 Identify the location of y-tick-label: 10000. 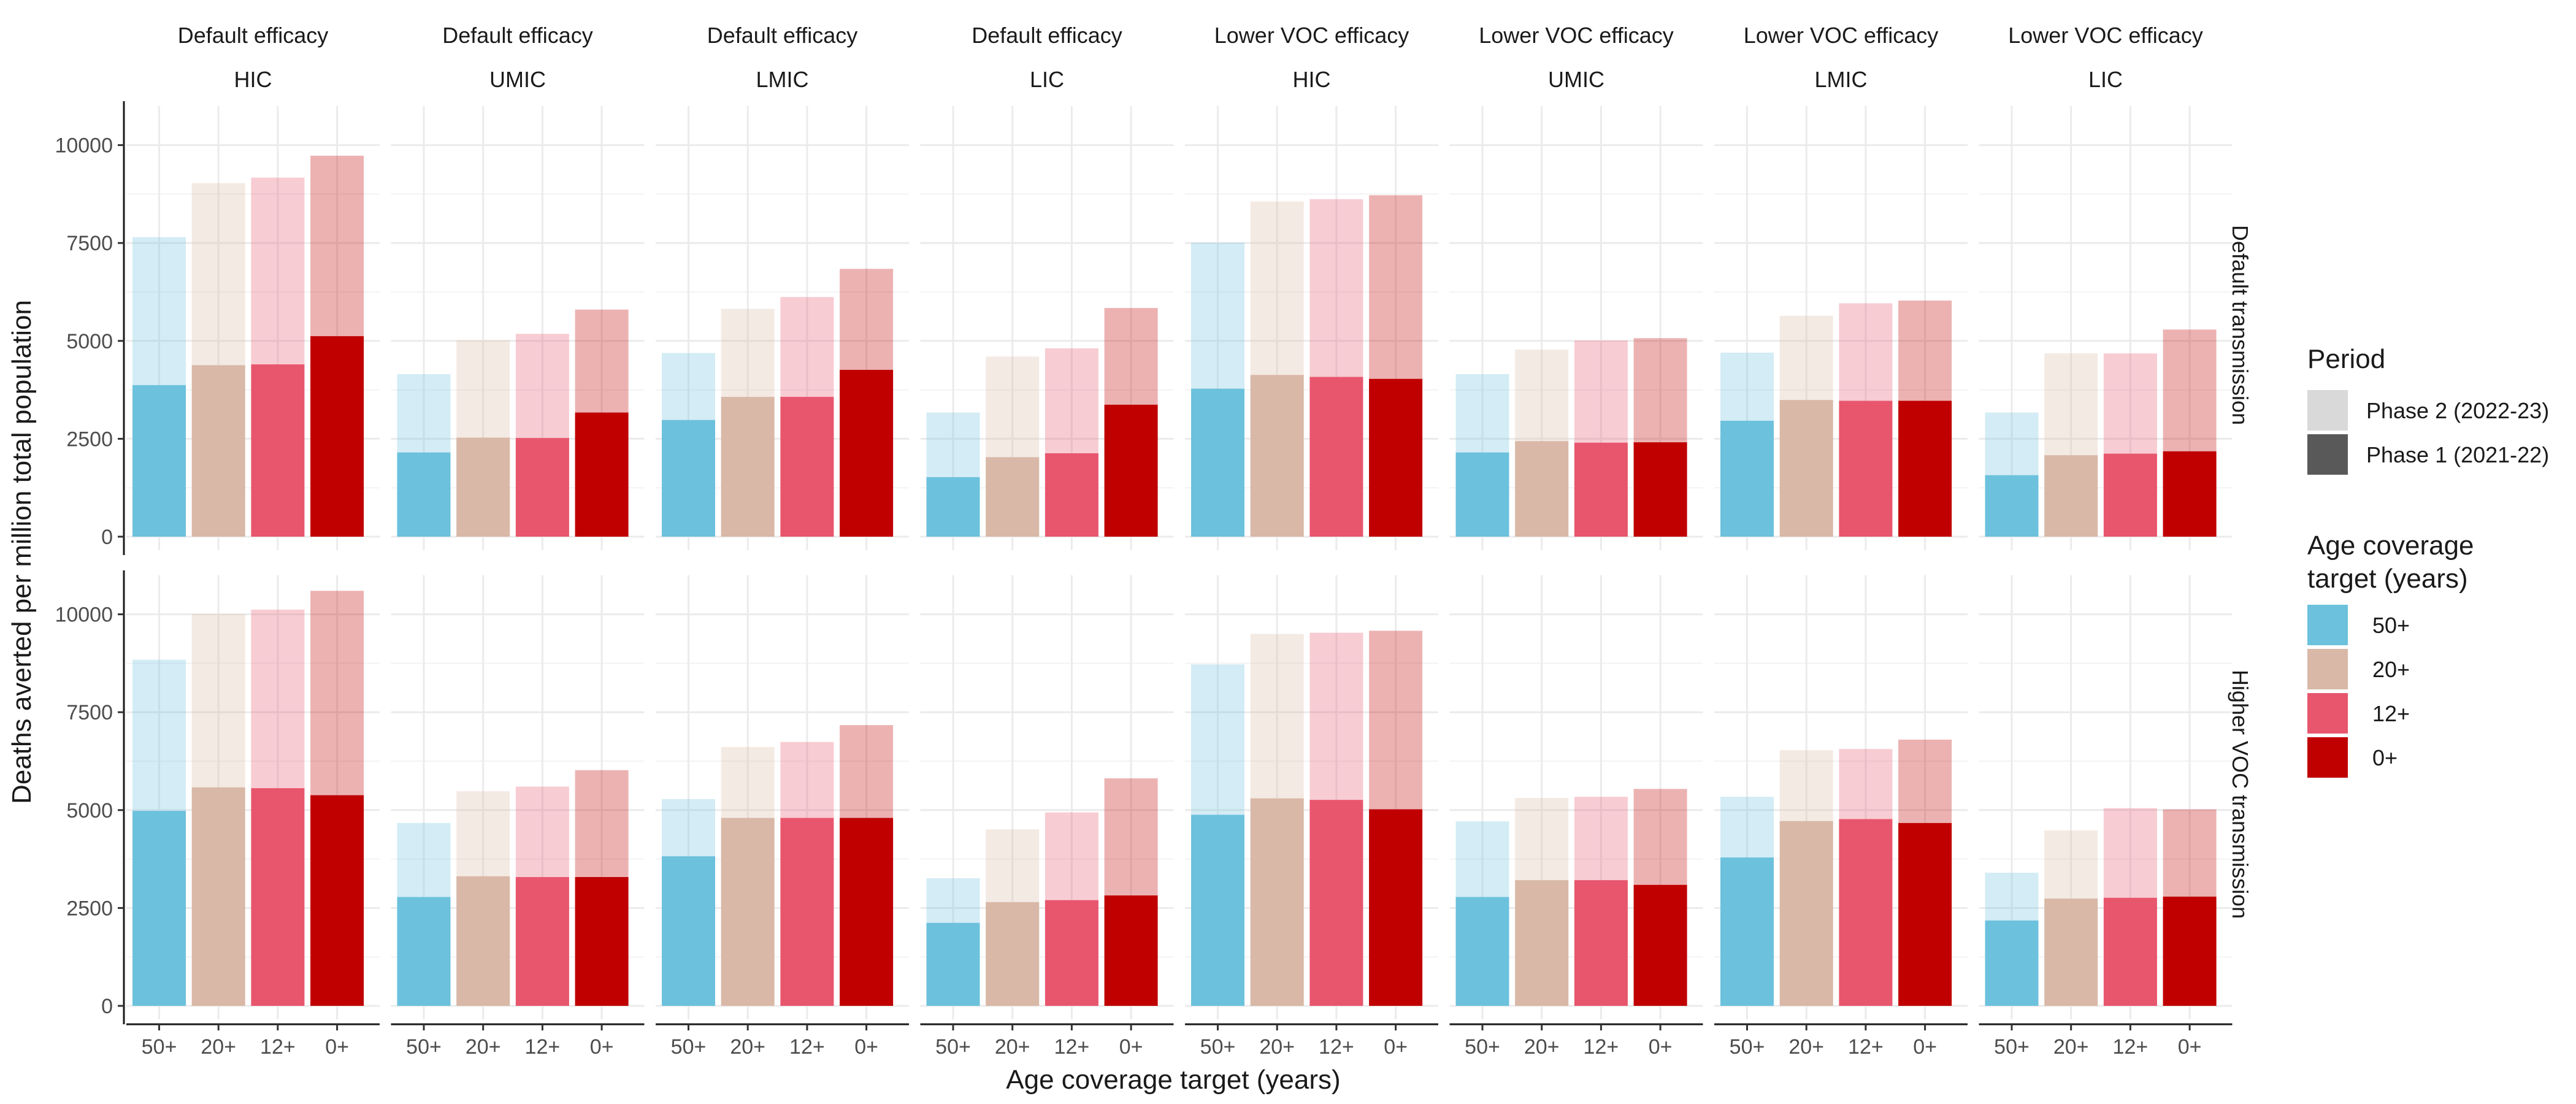
(84, 615).